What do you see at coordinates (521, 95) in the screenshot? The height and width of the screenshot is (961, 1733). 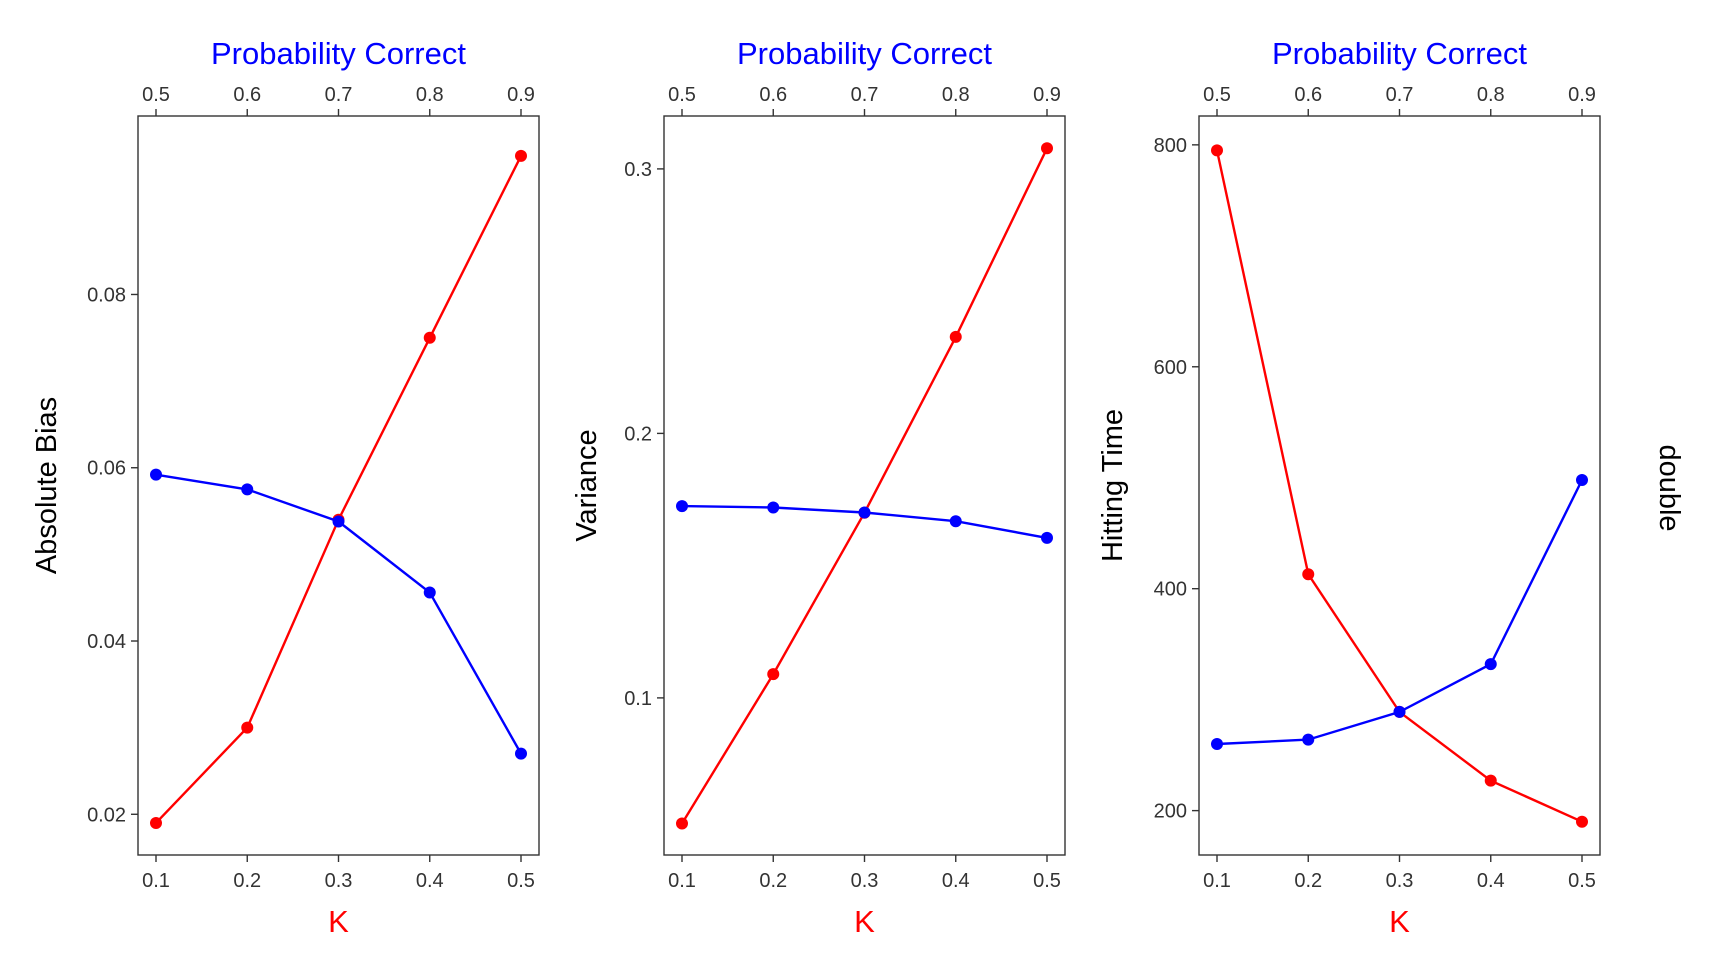 I see `panel-1-x-top-tick-label: 0.9` at bounding box center [521, 95].